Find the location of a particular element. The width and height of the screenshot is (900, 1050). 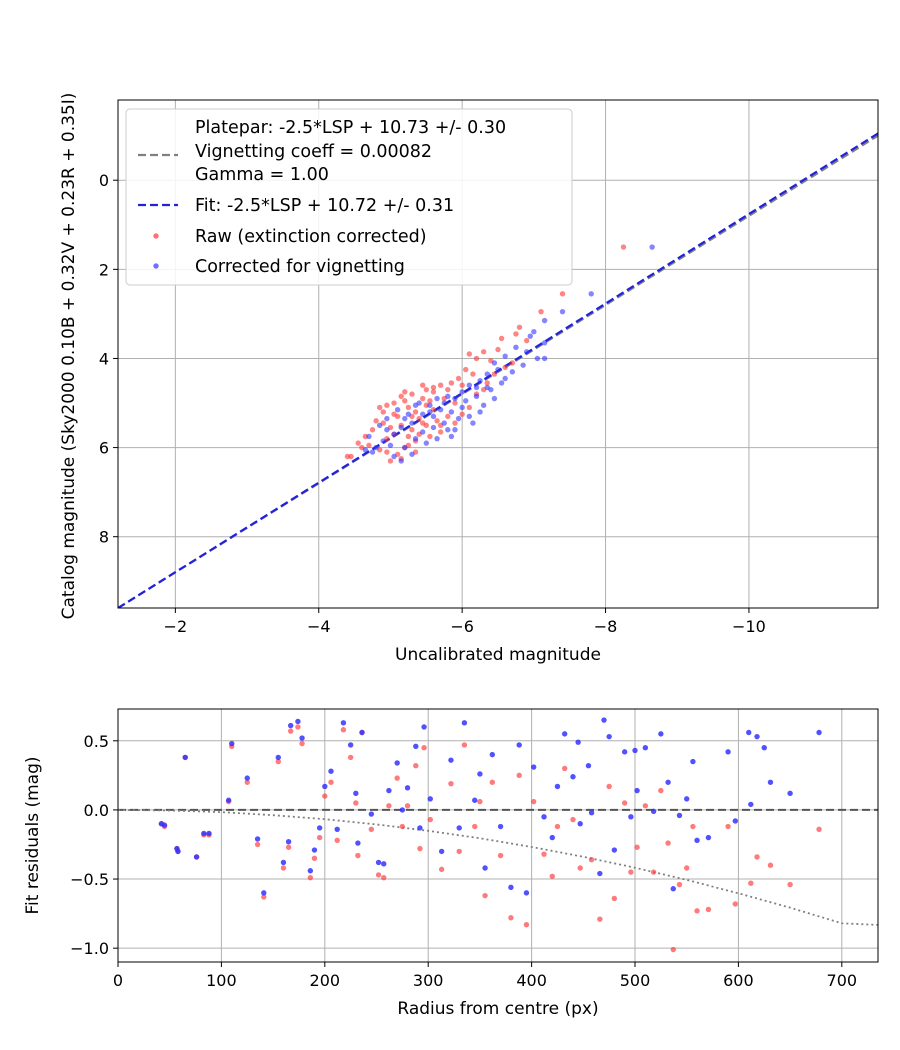

legend-swatch-dot is located at coordinates (156, 266).